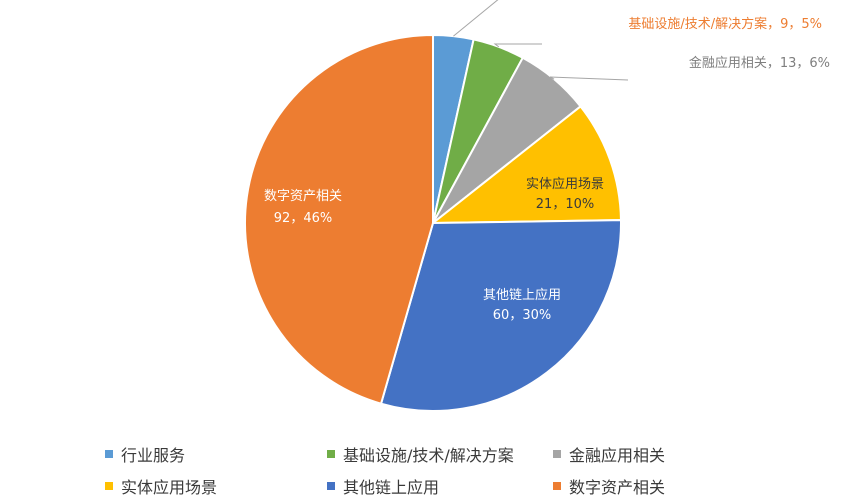  I want to click on data-label-infrastructure: 基础设施/技术/解决方案，9，5%, so click(725, 24).